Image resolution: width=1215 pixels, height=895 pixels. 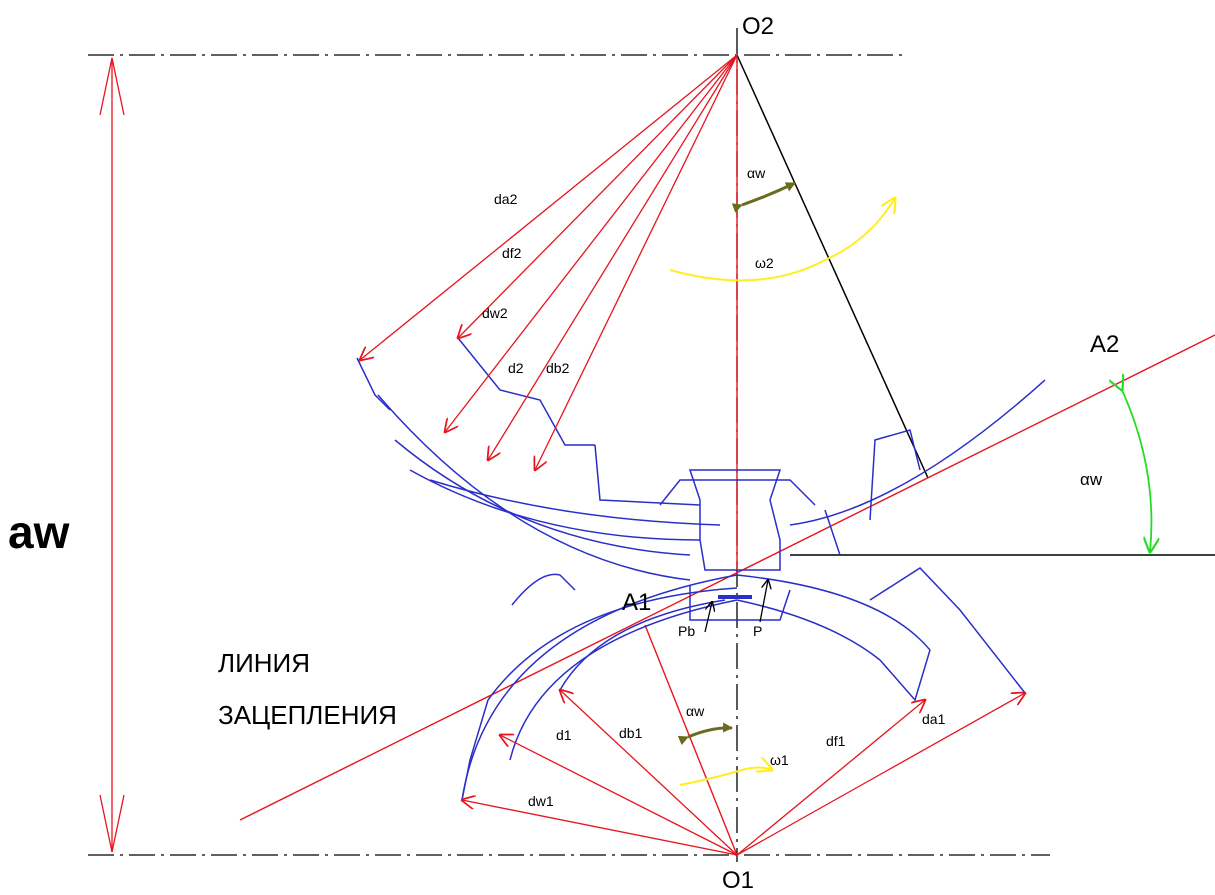 What do you see at coordinates (619, 795) in the screenshot?
I see `d1-radius-arrow` at bounding box center [619, 795].